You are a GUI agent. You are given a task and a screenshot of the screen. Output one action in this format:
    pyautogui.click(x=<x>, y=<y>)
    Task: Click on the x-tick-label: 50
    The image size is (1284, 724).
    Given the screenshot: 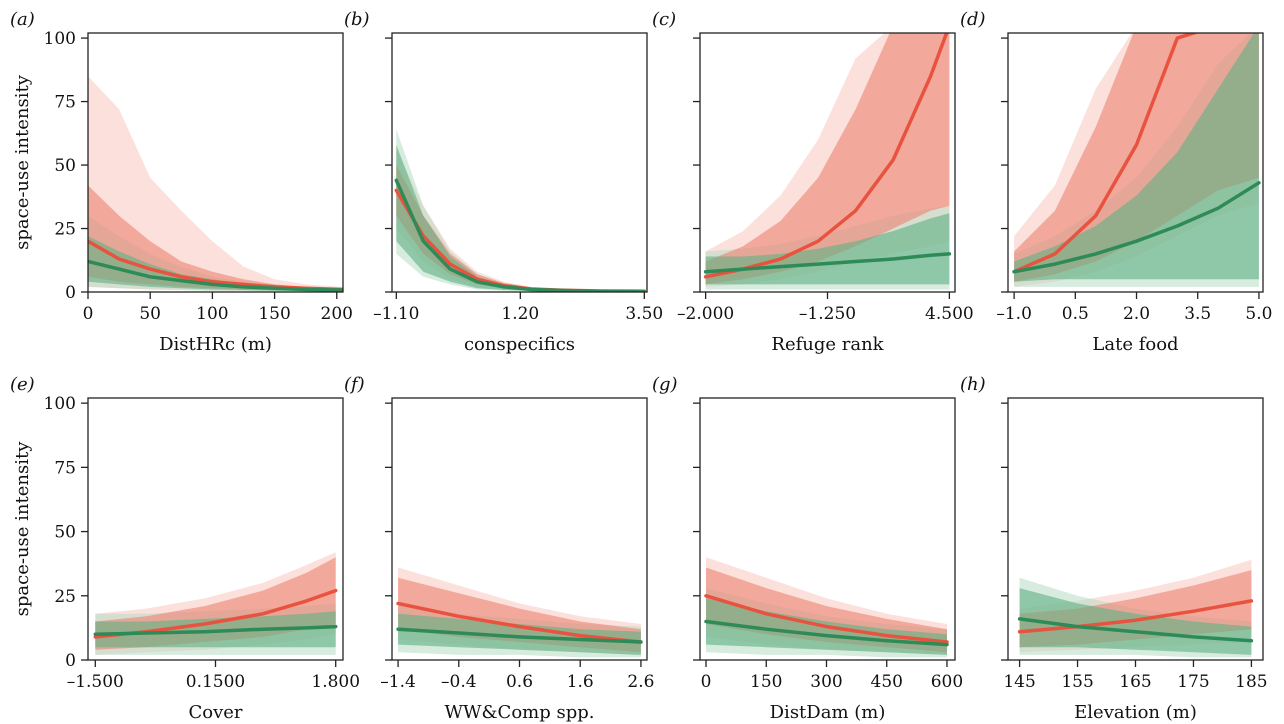 What is the action you would take?
    pyautogui.click(x=150, y=314)
    